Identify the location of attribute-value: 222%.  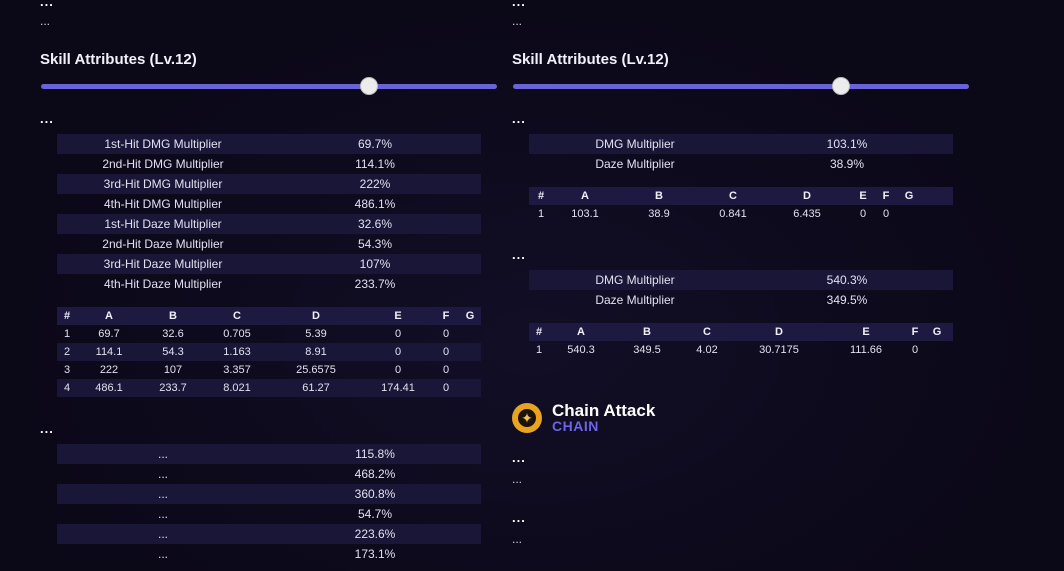
(375, 184).